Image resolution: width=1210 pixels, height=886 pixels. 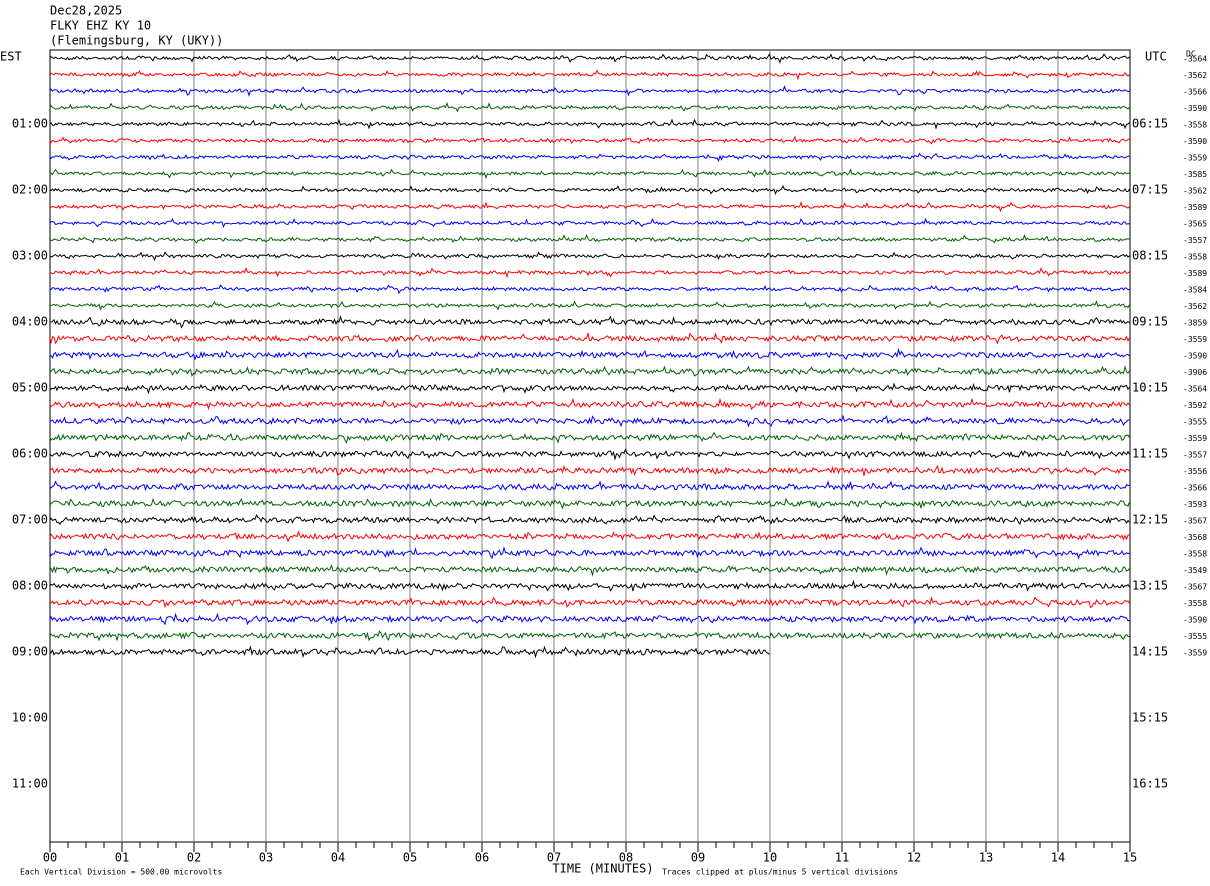 I want to click on right-time: 15:15, so click(x=1150, y=718).